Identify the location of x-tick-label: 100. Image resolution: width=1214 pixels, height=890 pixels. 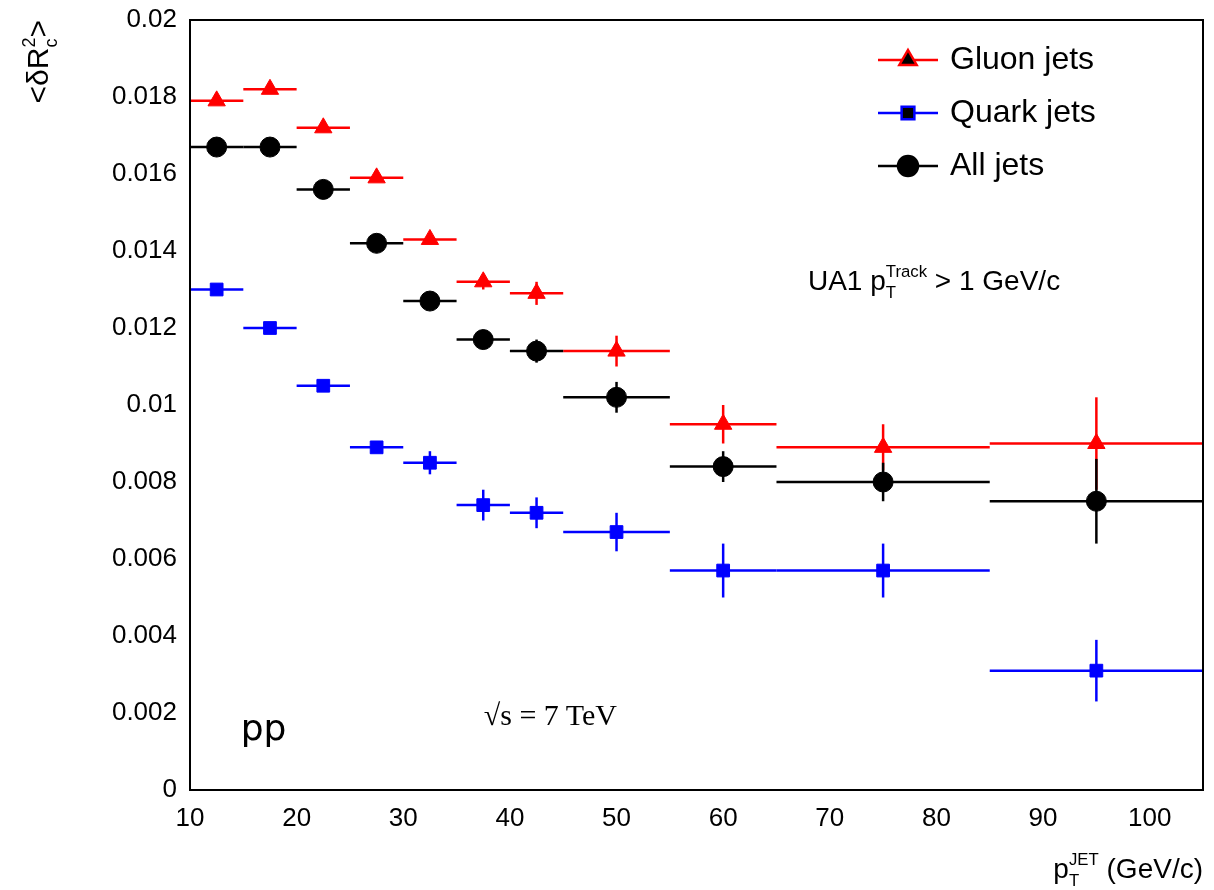
(1149, 816).